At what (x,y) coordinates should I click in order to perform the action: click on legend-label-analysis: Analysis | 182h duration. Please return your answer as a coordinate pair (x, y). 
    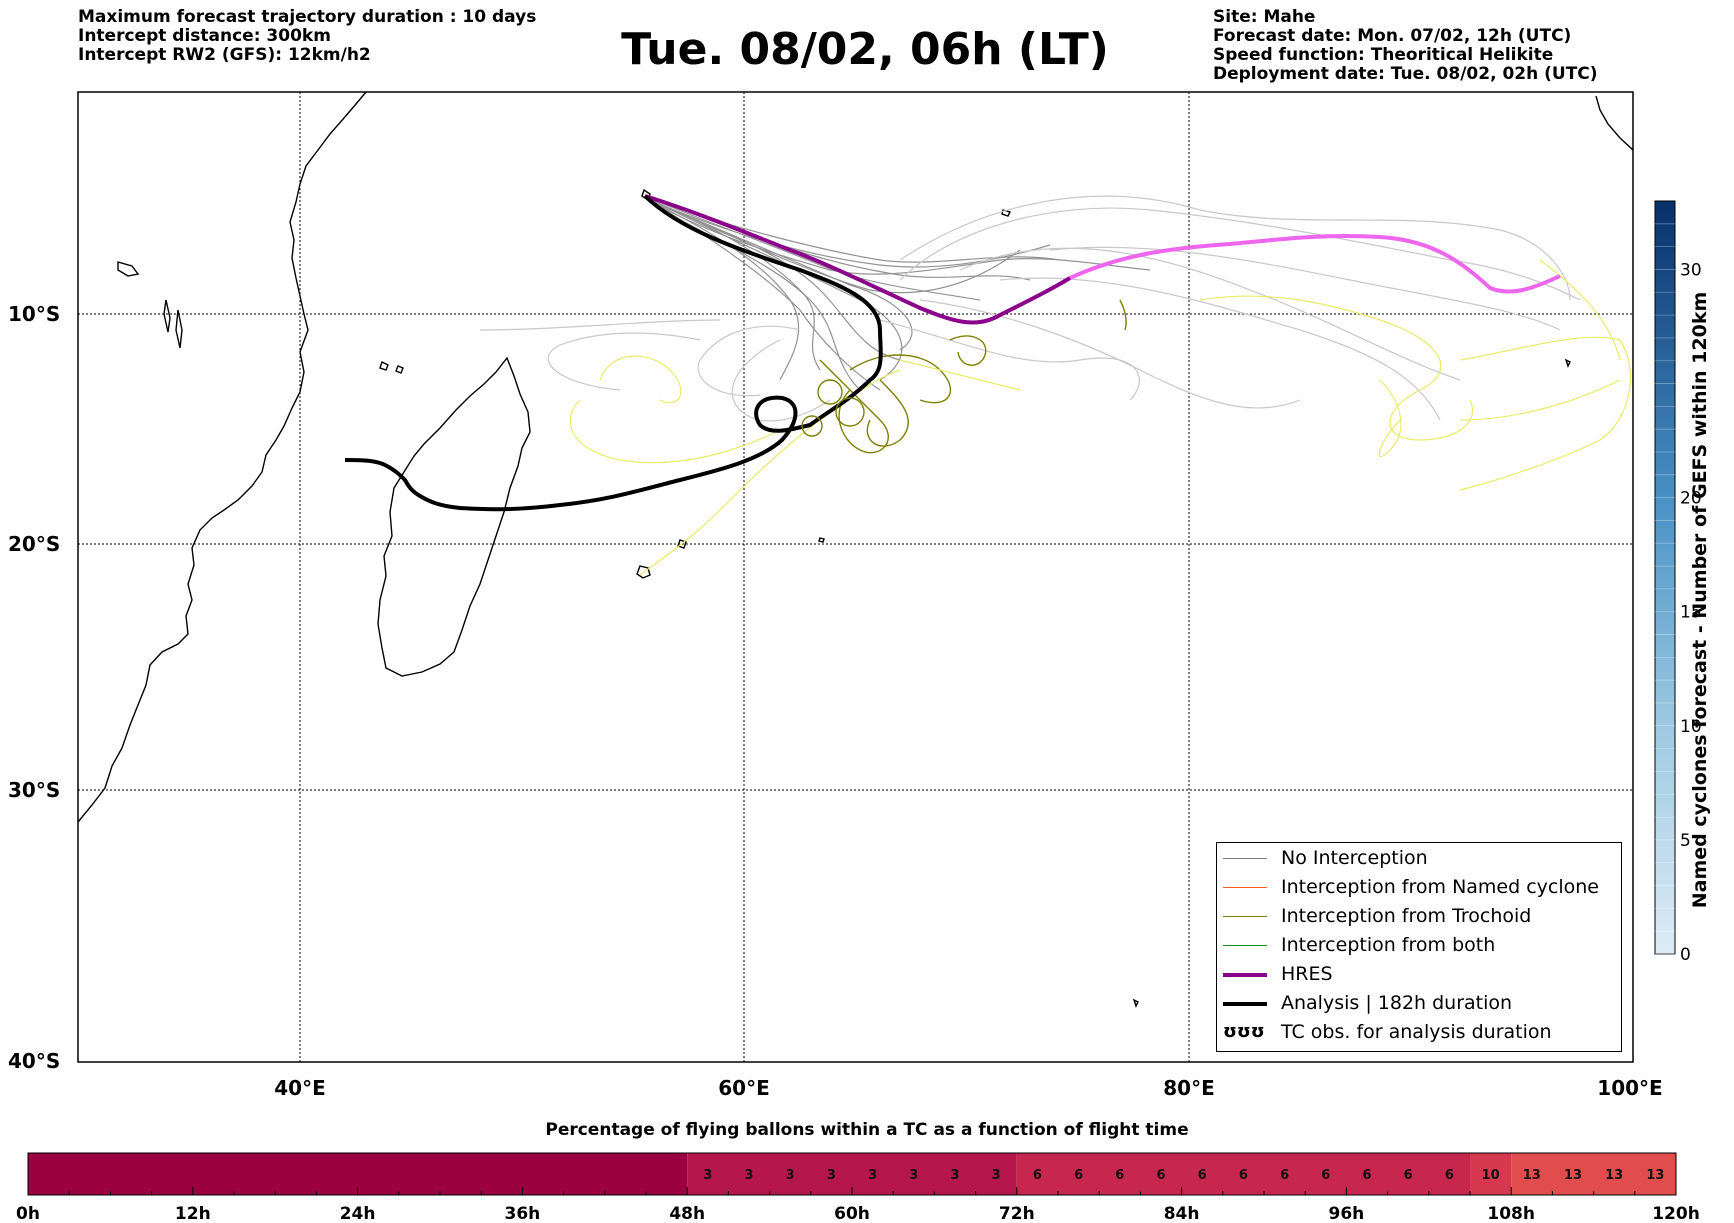
    Looking at the image, I should click on (1397, 1003).